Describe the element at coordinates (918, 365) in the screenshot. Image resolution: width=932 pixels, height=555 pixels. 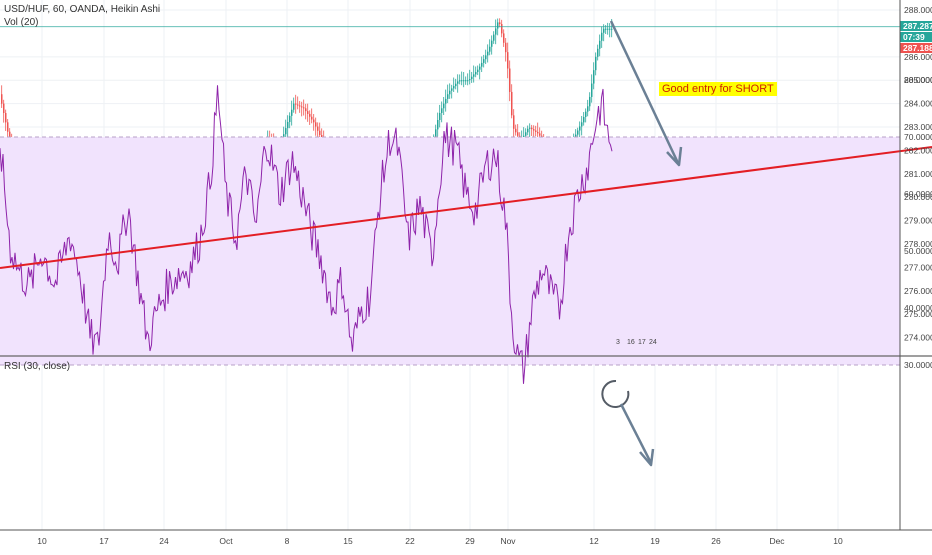
I see `rsi-tick-label: 30.0000` at that location.